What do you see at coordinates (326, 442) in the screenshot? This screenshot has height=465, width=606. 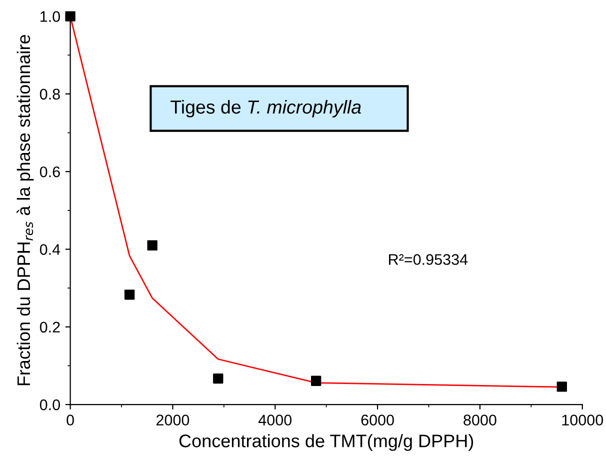 I see `x-axis-title: Concentrations de TMT(mg/g DPPH)` at bounding box center [326, 442].